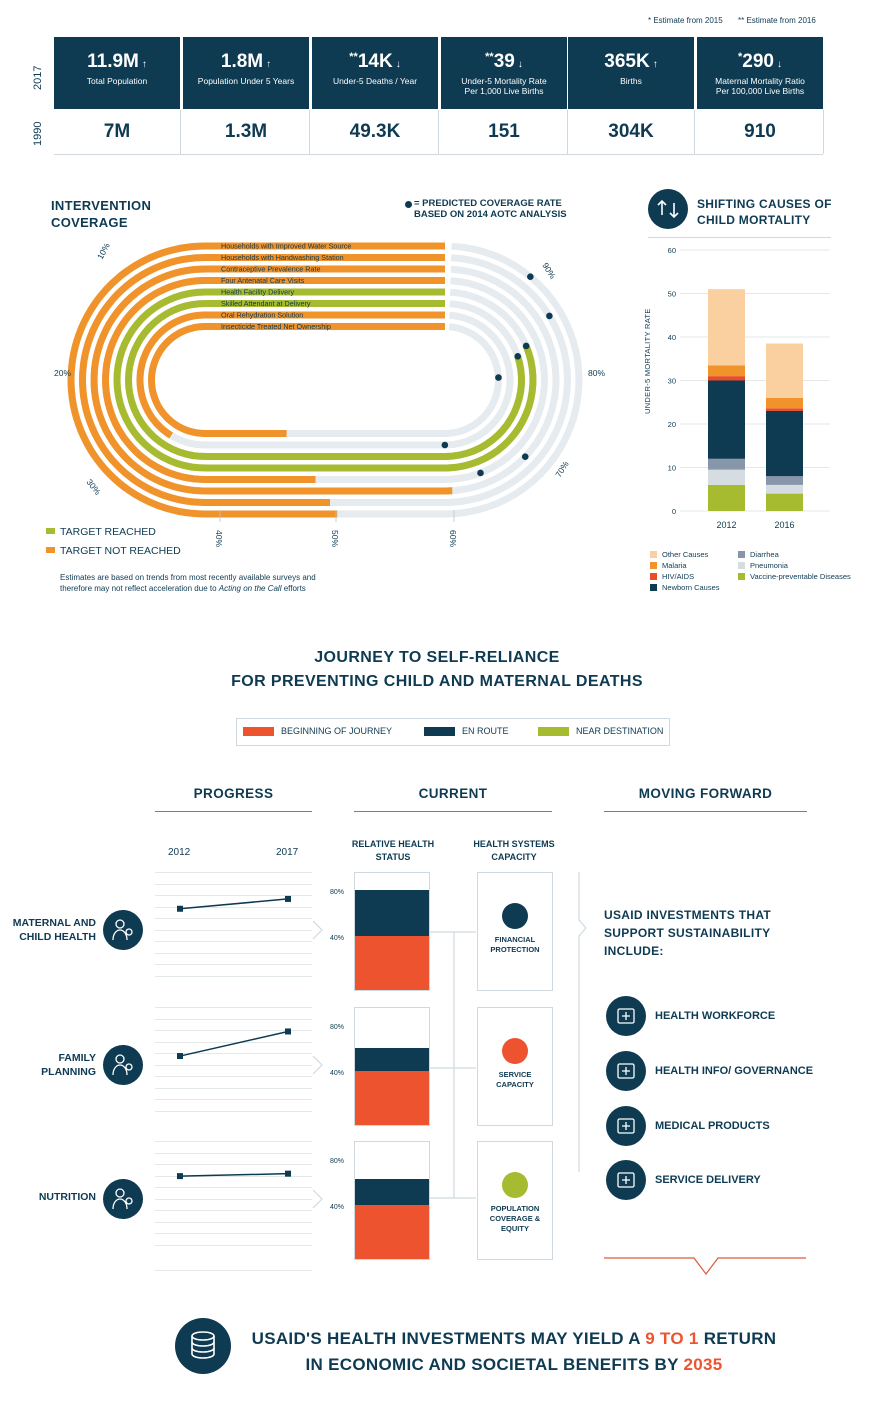 The height and width of the screenshot is (1410, 874). Describe the element at coordinates (515, 1080) in the screenshot. I see `capacity-label: SERVICE CAPACITY` at that location.